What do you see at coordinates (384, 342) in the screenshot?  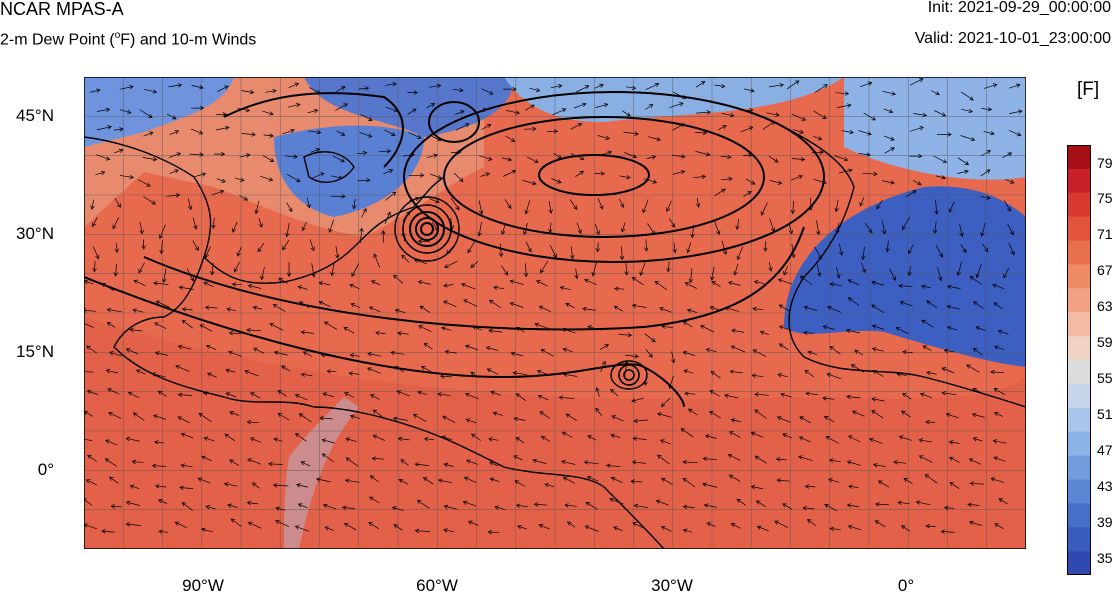 I see `contour-trough` at bounding box center [384, 342].